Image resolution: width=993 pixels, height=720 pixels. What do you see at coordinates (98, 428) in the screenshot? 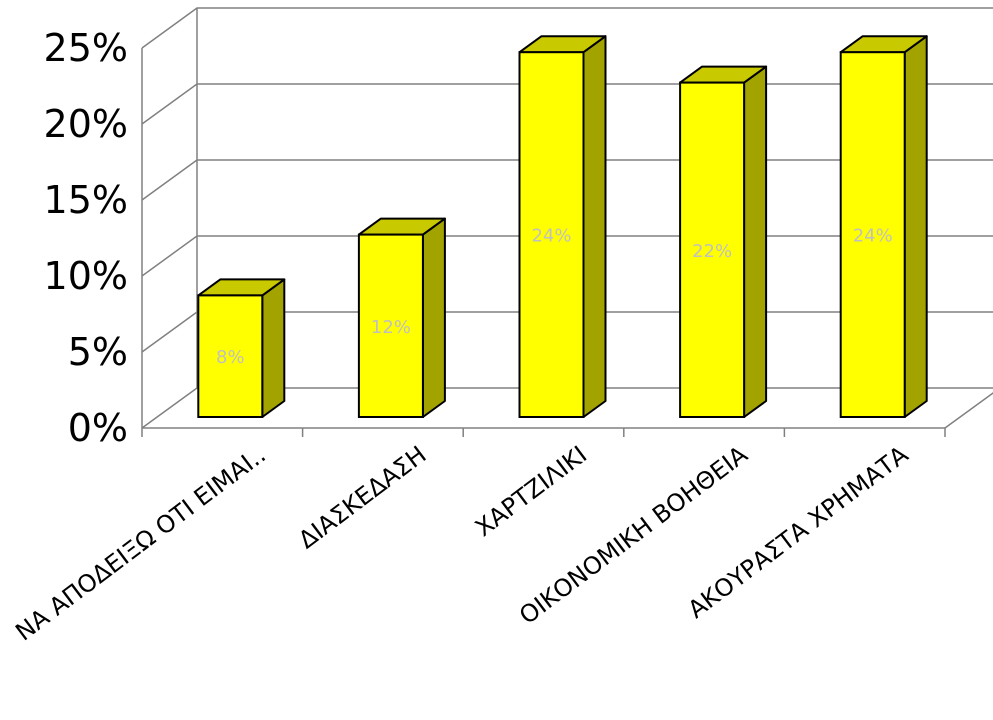
I see `y-tick-label: 0%` at bounding box center [98, 428].